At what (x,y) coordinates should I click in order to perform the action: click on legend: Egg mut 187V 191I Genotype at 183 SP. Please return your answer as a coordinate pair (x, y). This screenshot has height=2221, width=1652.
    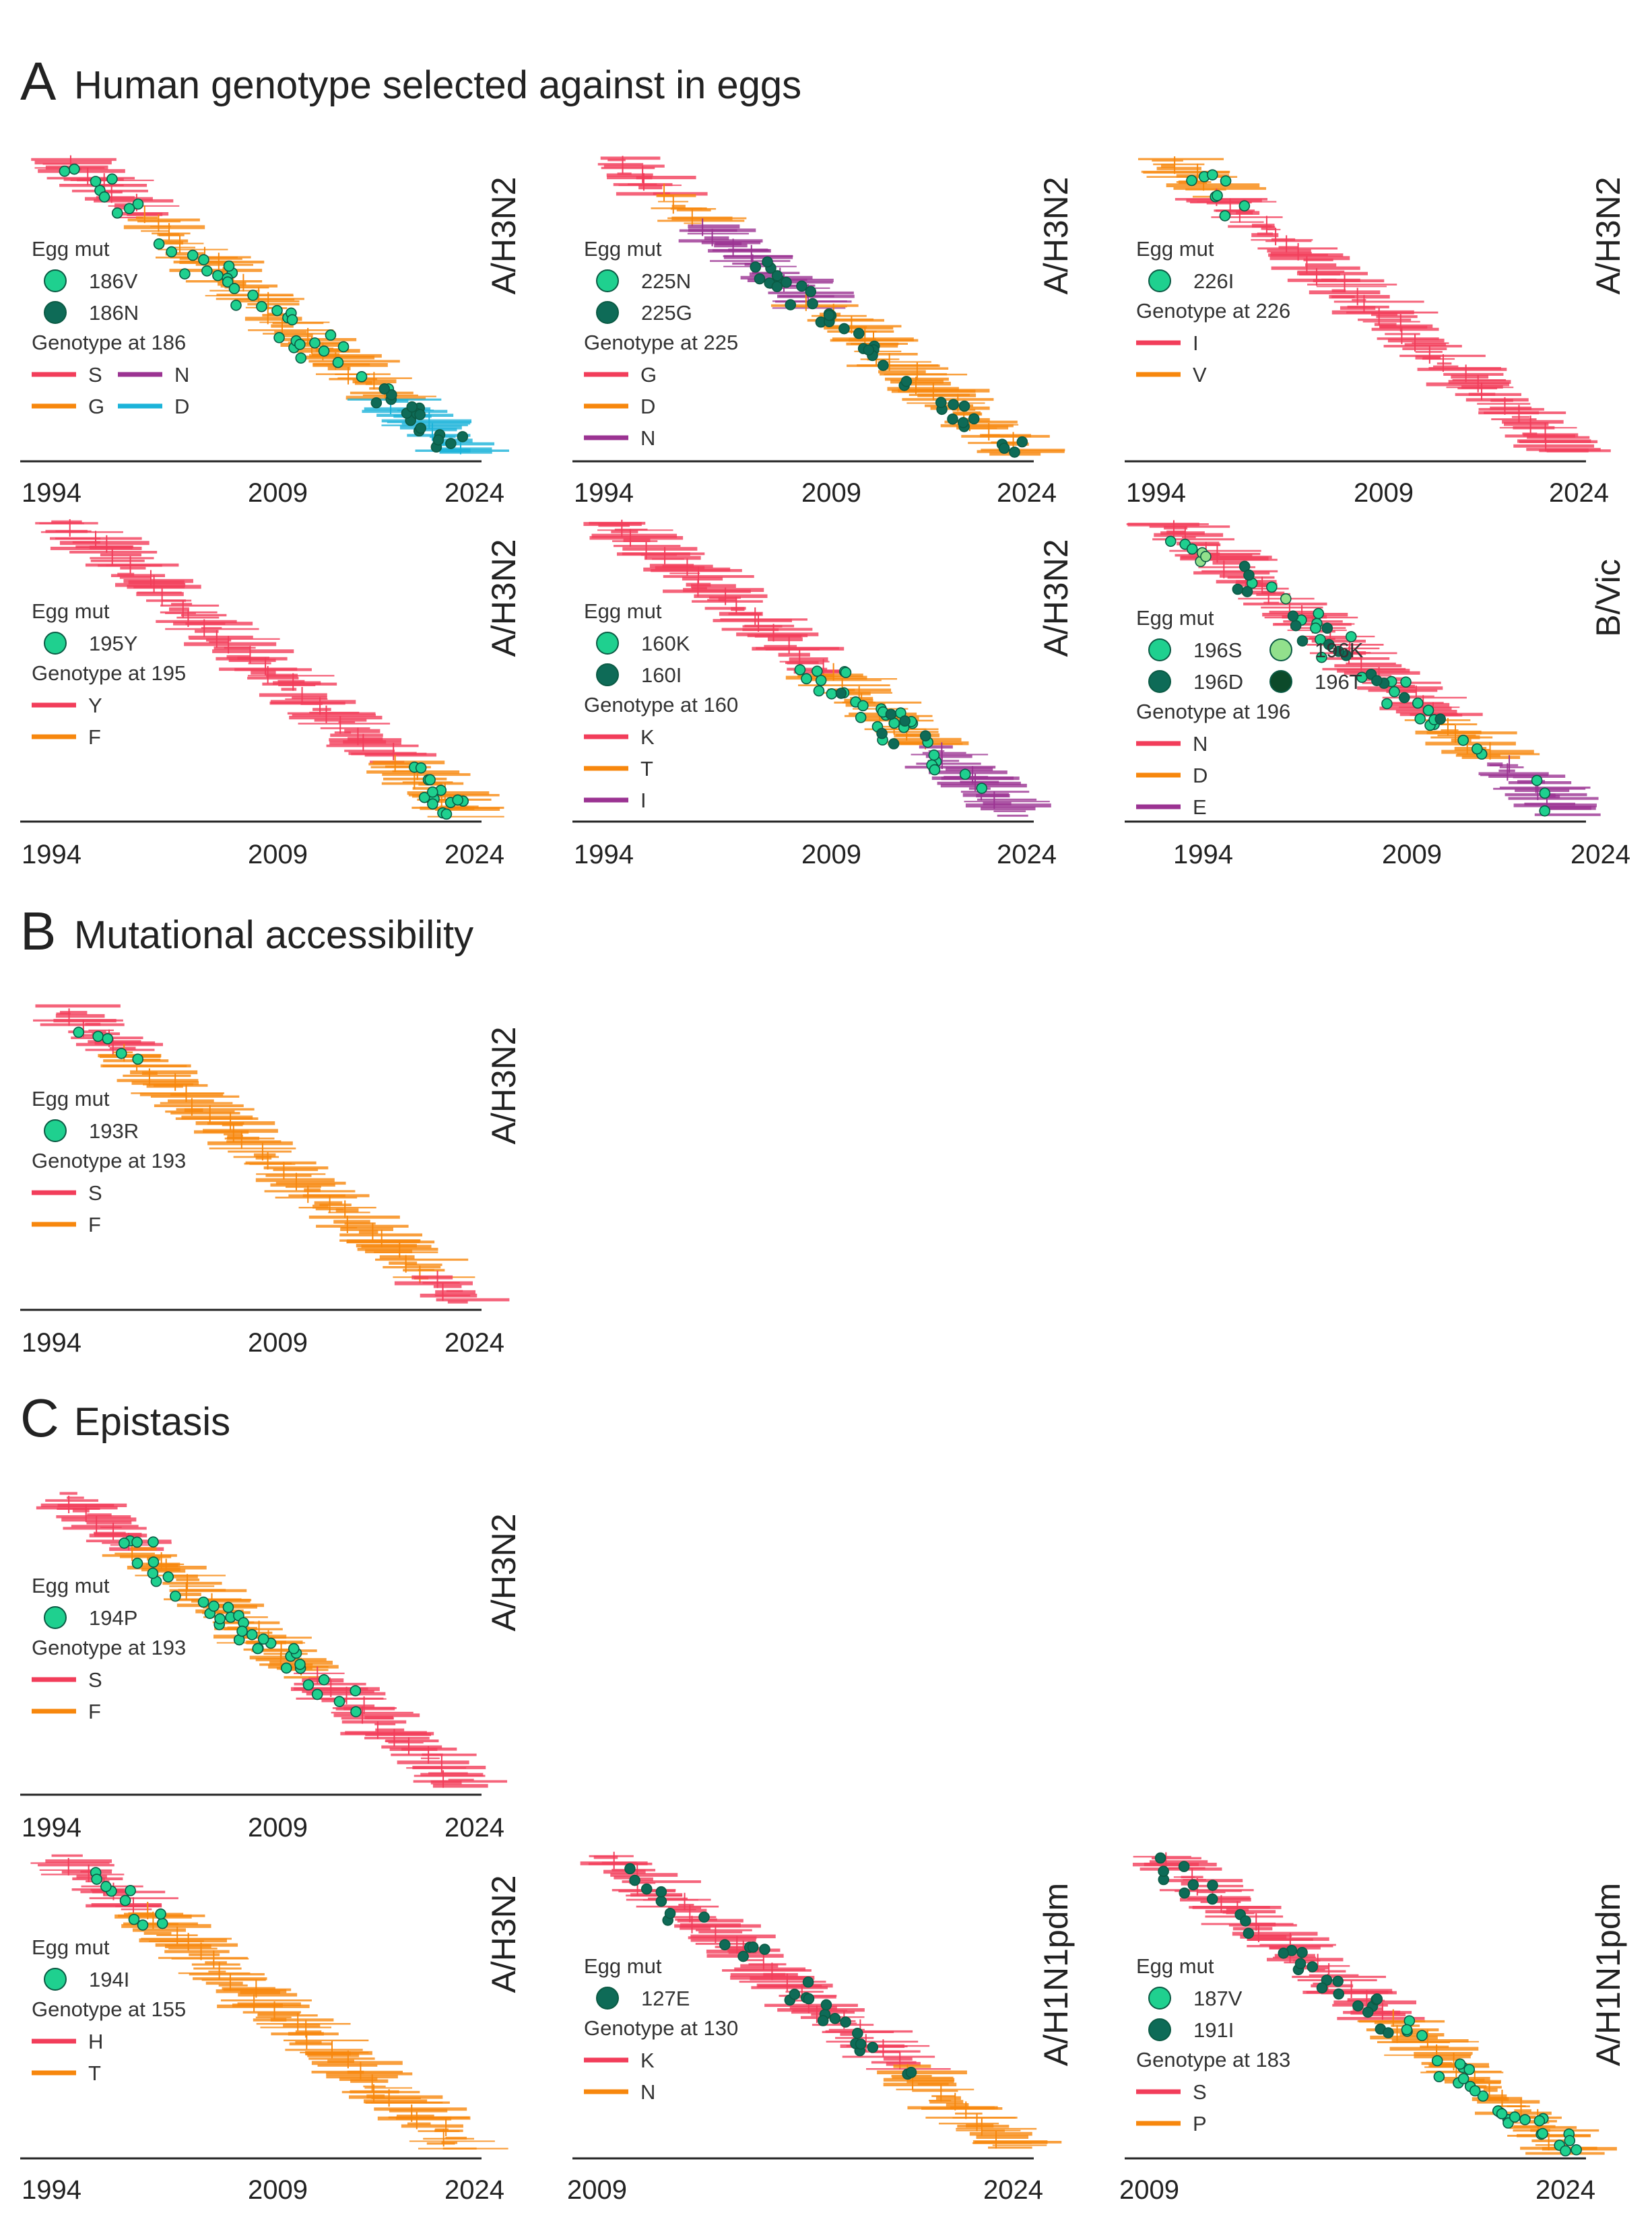
    Looking at the image, I should click on (1213, 2045).